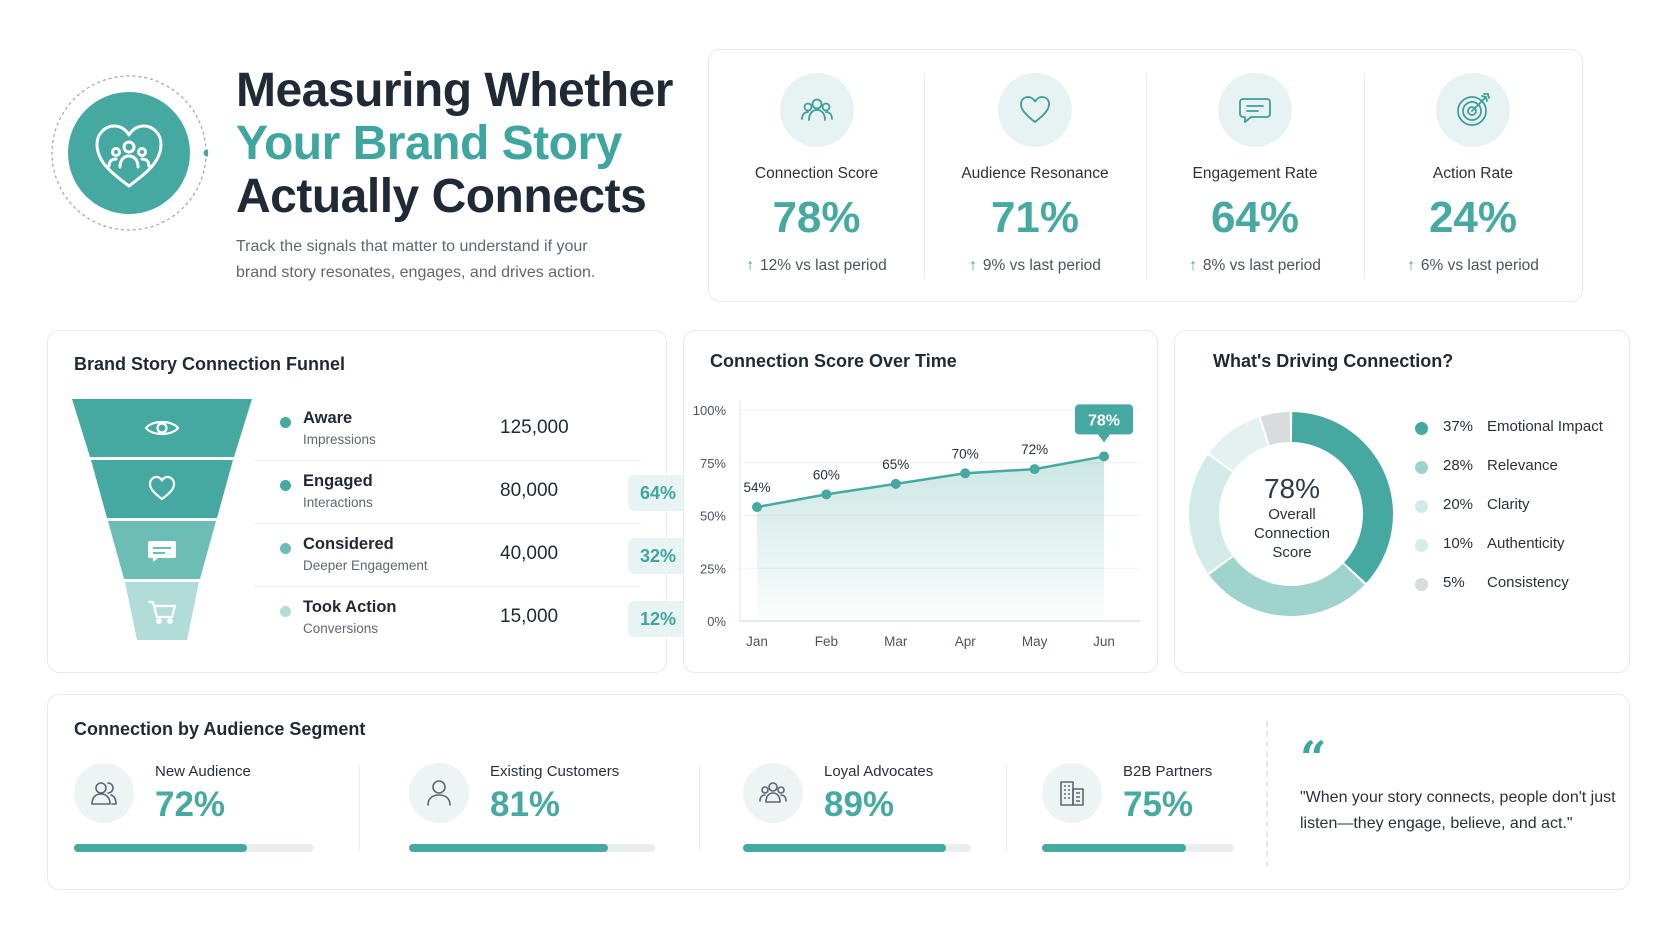  What do you see at coordinates (966, 641) in the screenshot?
I see `x-tick-label: Apr` at bounding box center [966, 641].